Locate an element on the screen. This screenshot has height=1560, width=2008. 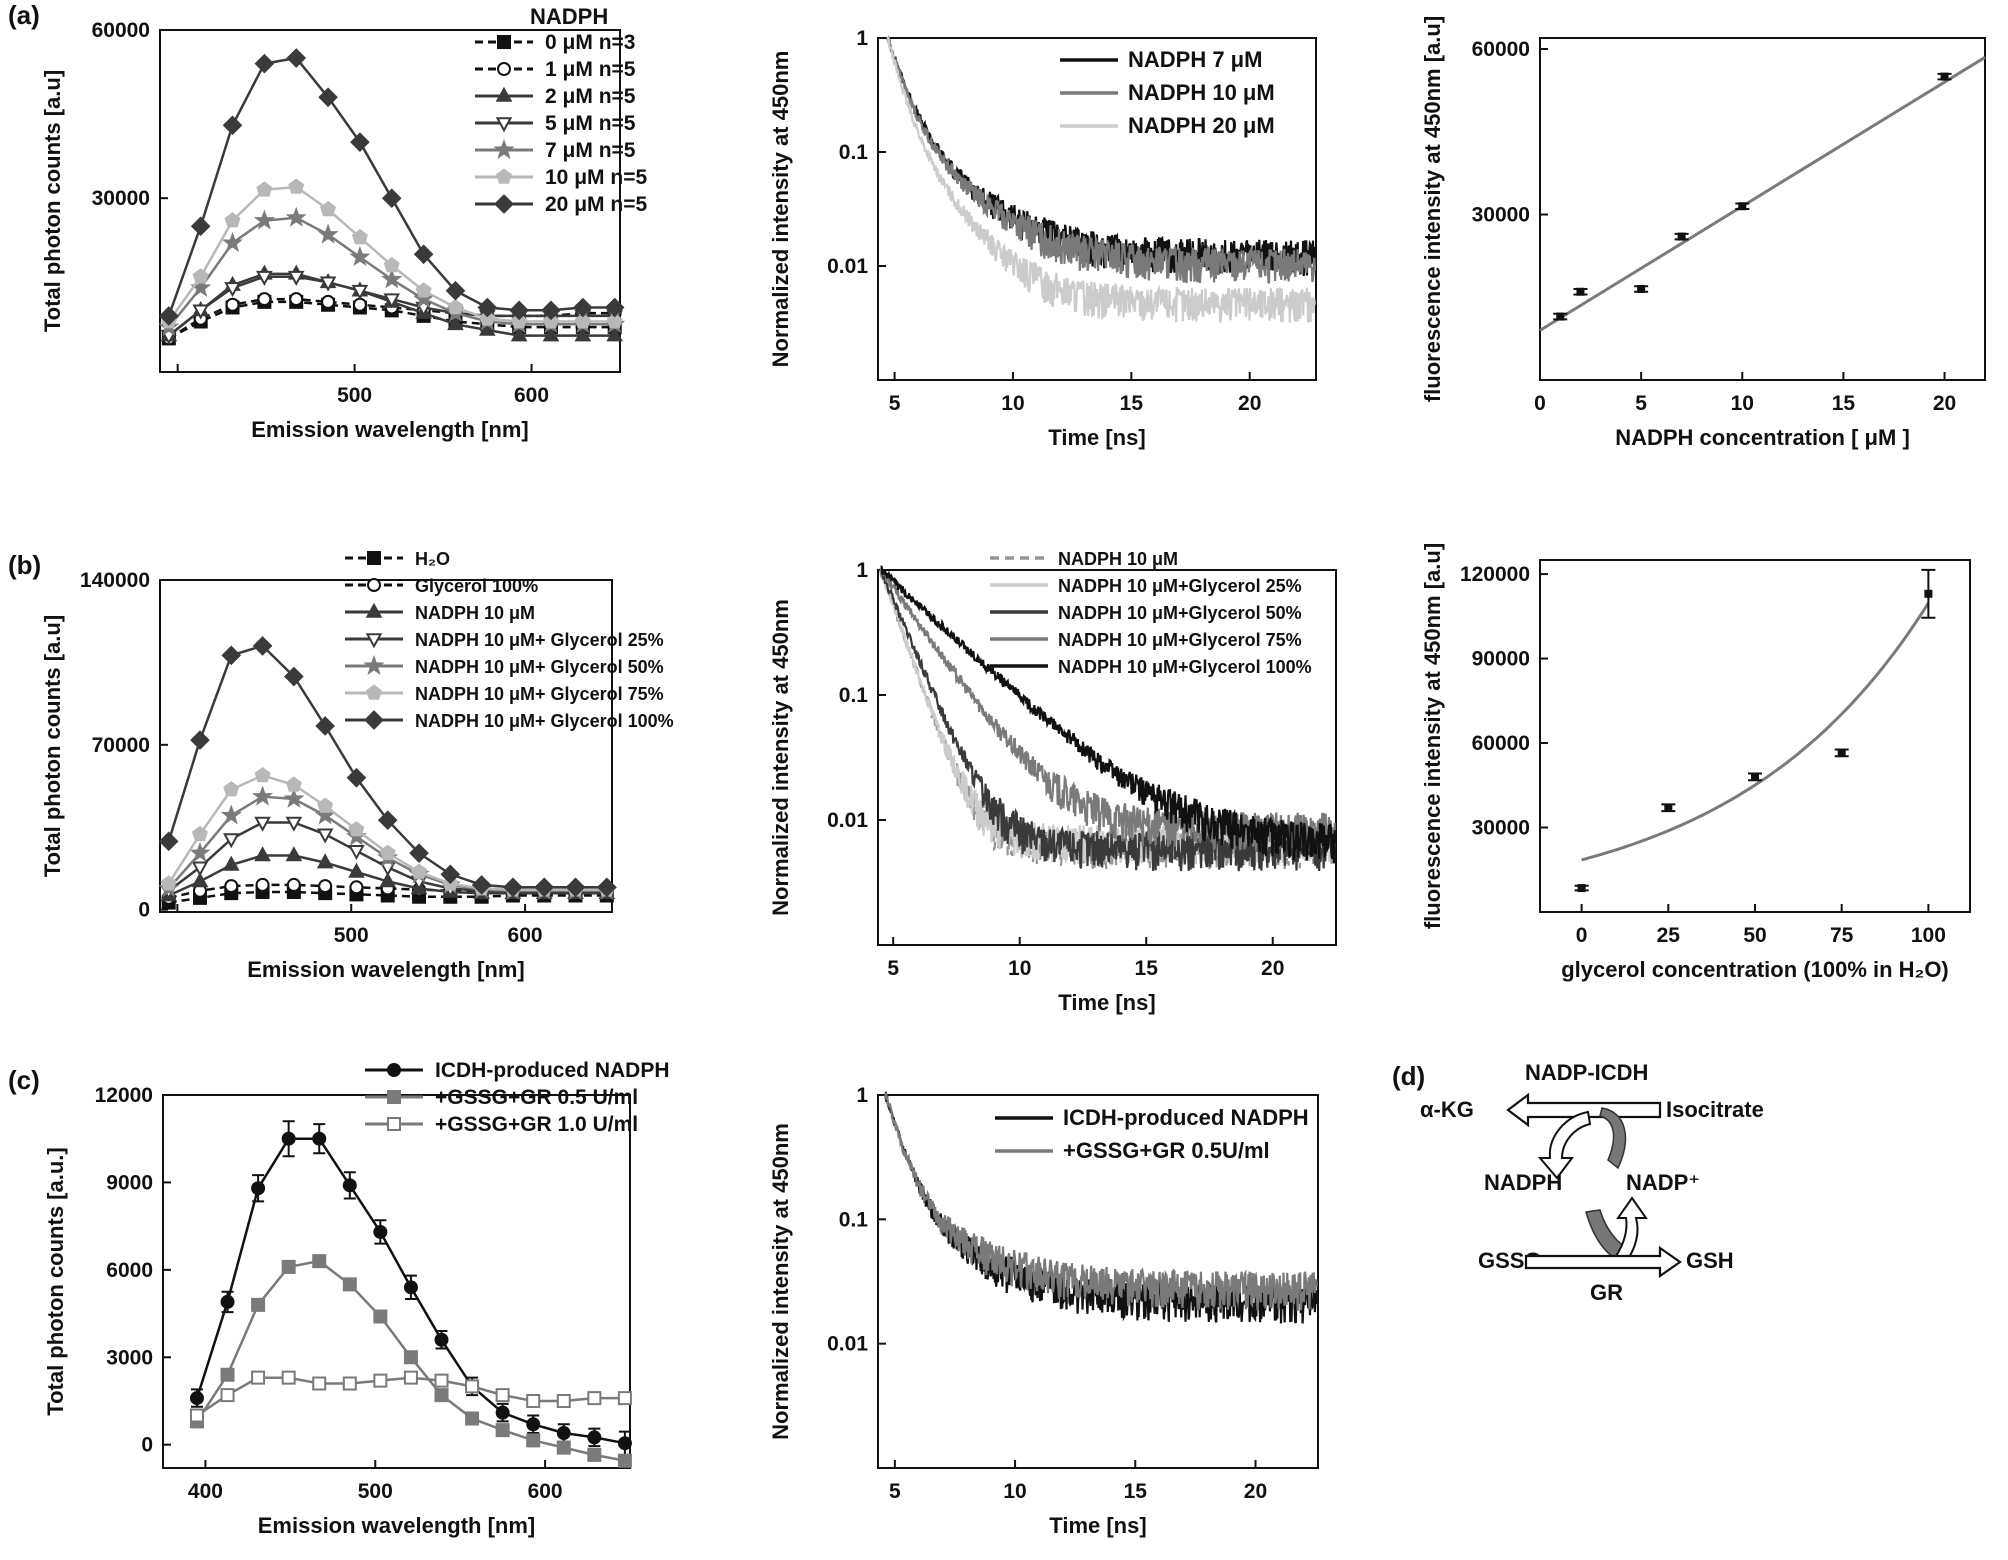
x-tick-label: 10 is located at coordinates (1014, 1491).